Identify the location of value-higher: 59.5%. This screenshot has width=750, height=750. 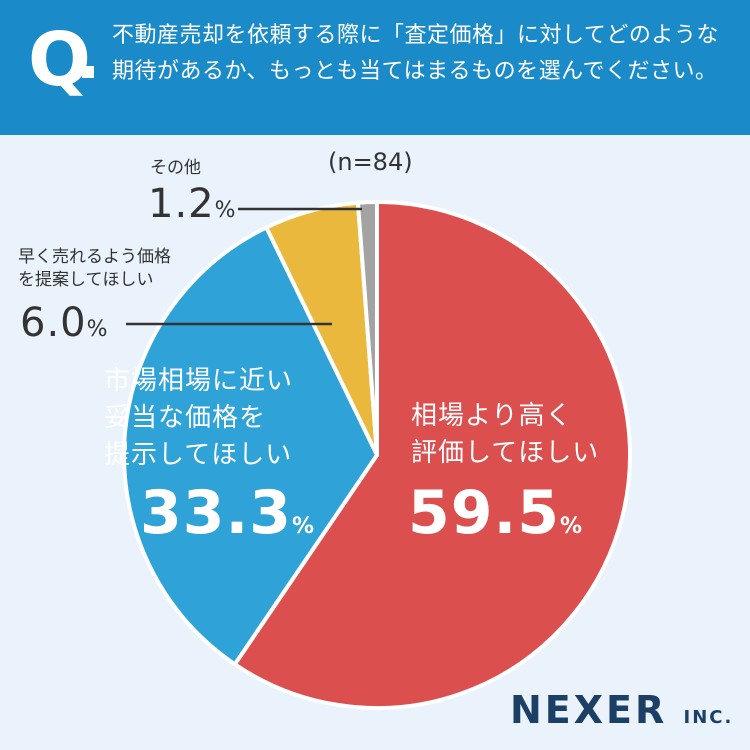
(496, 513).